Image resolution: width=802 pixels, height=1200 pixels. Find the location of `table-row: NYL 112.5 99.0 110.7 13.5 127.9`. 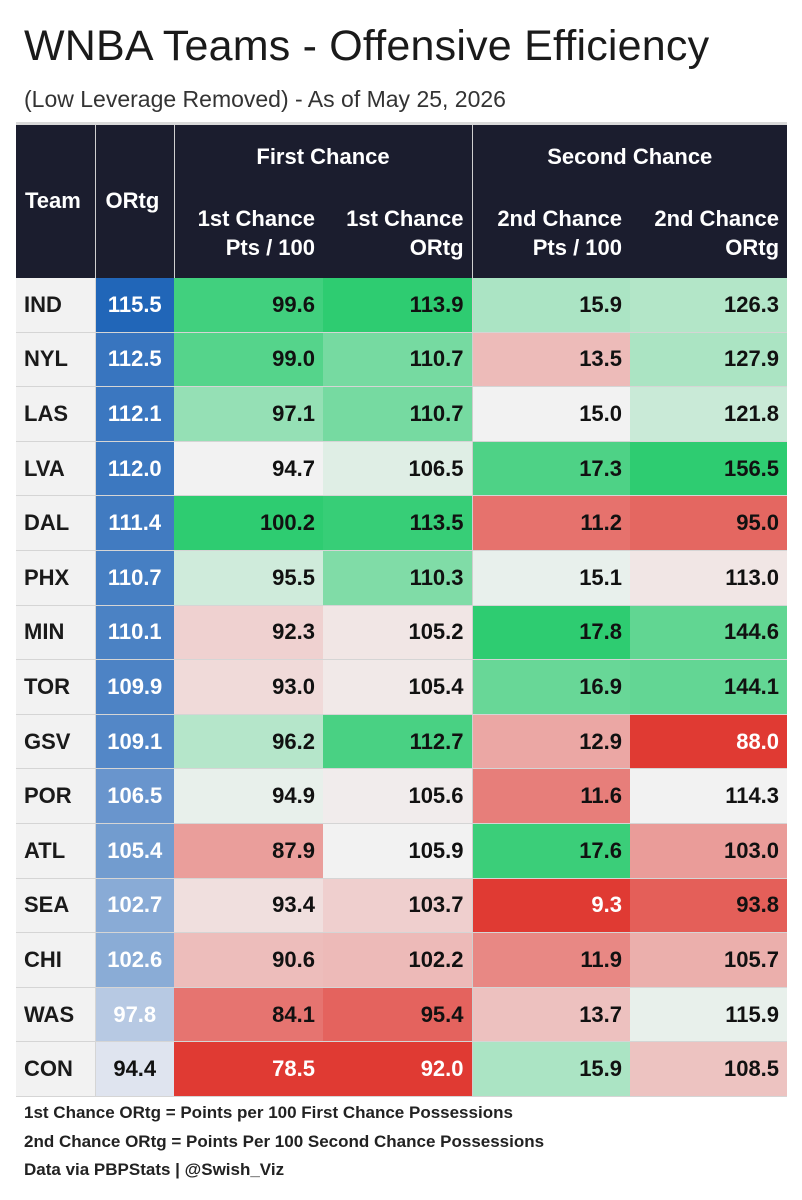

table-row: NYL 112.5 99.0 110.7 13.5 127.9 is located at coordinates (402, 360).